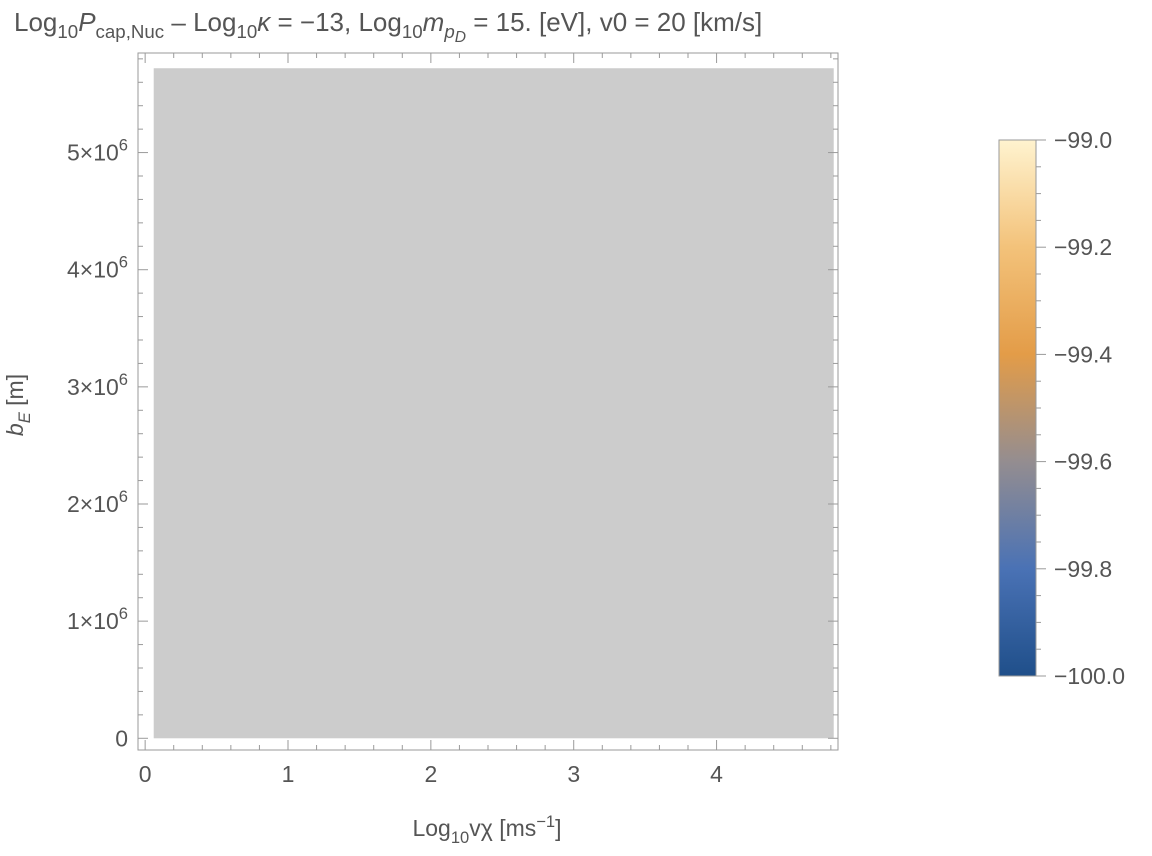 The width and height of the screenshot is (1152, 856). I want to click on x-axis-label-text: Log10vχ [ms−1], so click(486, 829).